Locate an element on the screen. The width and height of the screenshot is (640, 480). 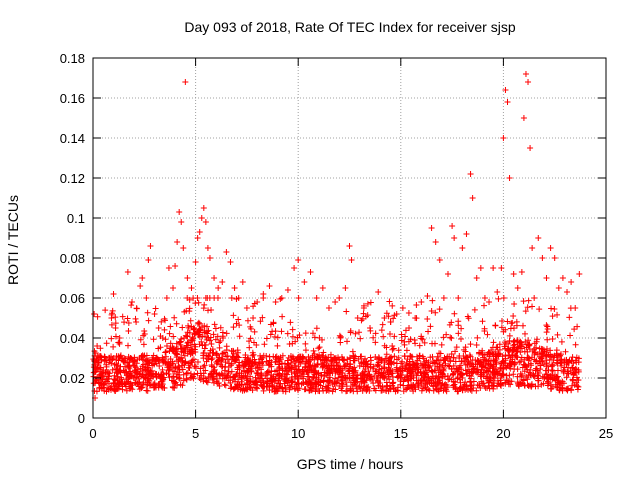
x-tick-label: 20 is located at coordinates (503, 433).